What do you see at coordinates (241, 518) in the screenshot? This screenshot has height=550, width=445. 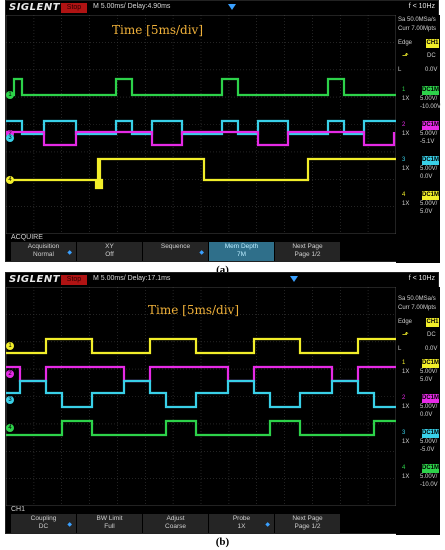 I see `softkey-label: Probe` at bounding box center [241, 518].